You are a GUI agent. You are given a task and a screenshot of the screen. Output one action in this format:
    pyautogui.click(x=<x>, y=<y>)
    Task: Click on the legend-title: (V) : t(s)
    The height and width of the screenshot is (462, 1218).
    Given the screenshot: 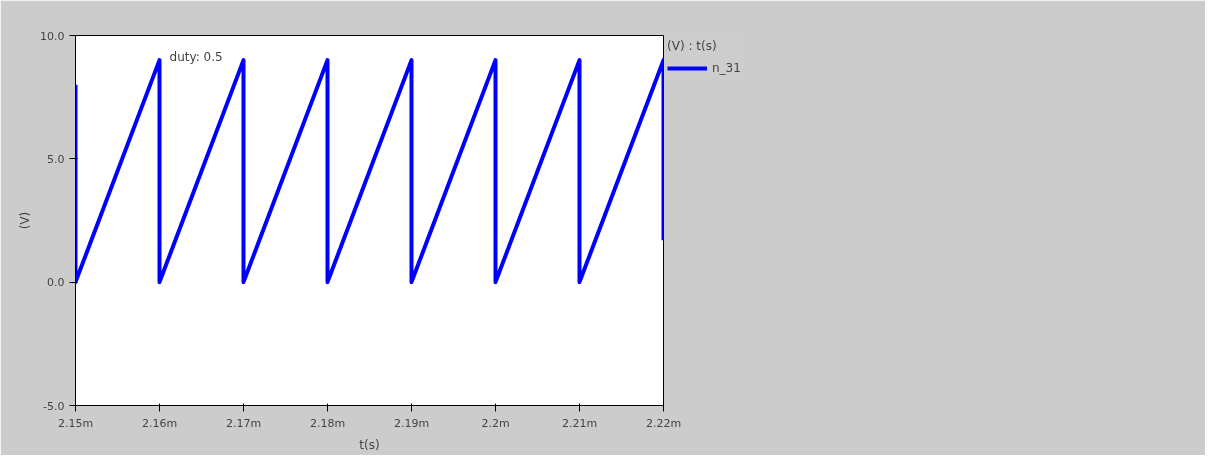 What is the action you would take?
    pyautogui.click(x=692, y=46)
    